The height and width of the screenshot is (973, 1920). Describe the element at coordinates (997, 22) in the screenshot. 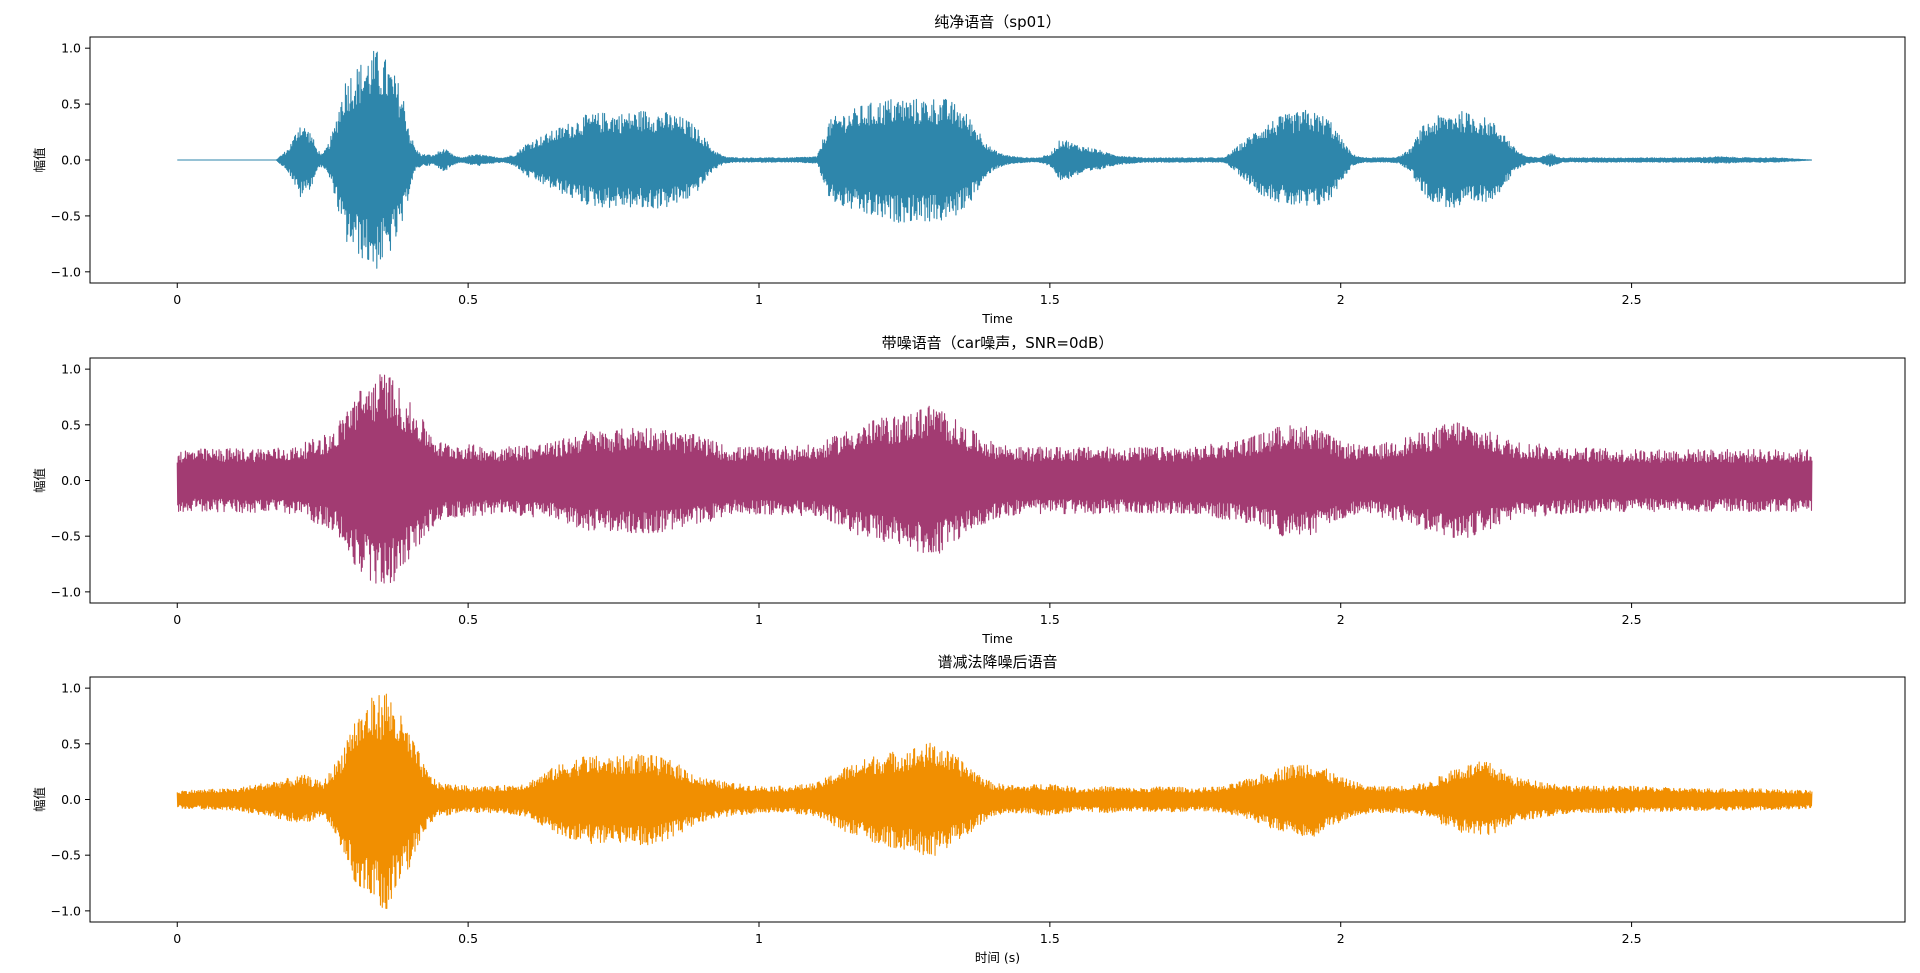

I see `subplot-title: 纯净语音（sp01）` at that location.